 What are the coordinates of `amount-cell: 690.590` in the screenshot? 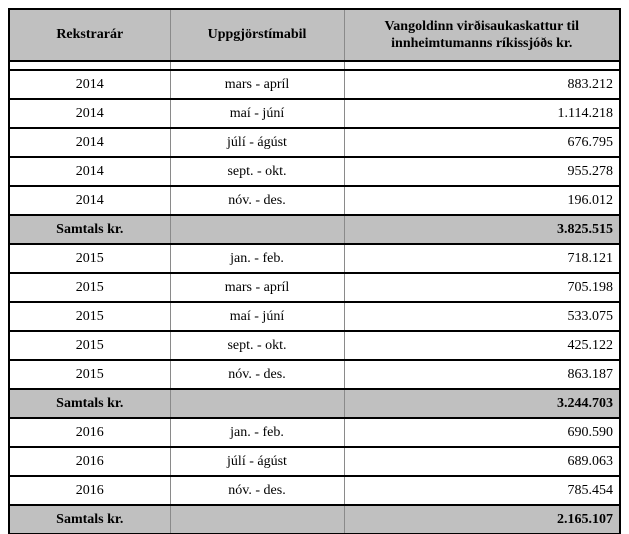 It's located at (482, 432).